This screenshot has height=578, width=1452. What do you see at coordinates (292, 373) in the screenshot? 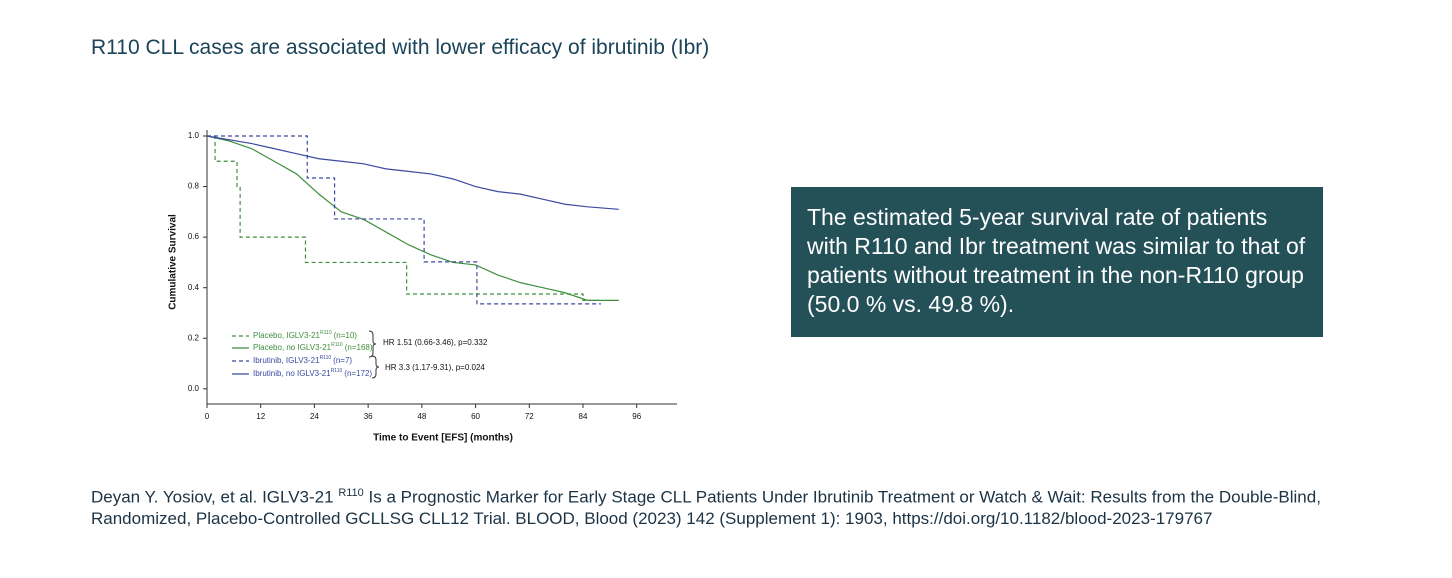
I see `legend-name: Ibrutinib, no IGLV3-21` at bounding box center [292, 373].